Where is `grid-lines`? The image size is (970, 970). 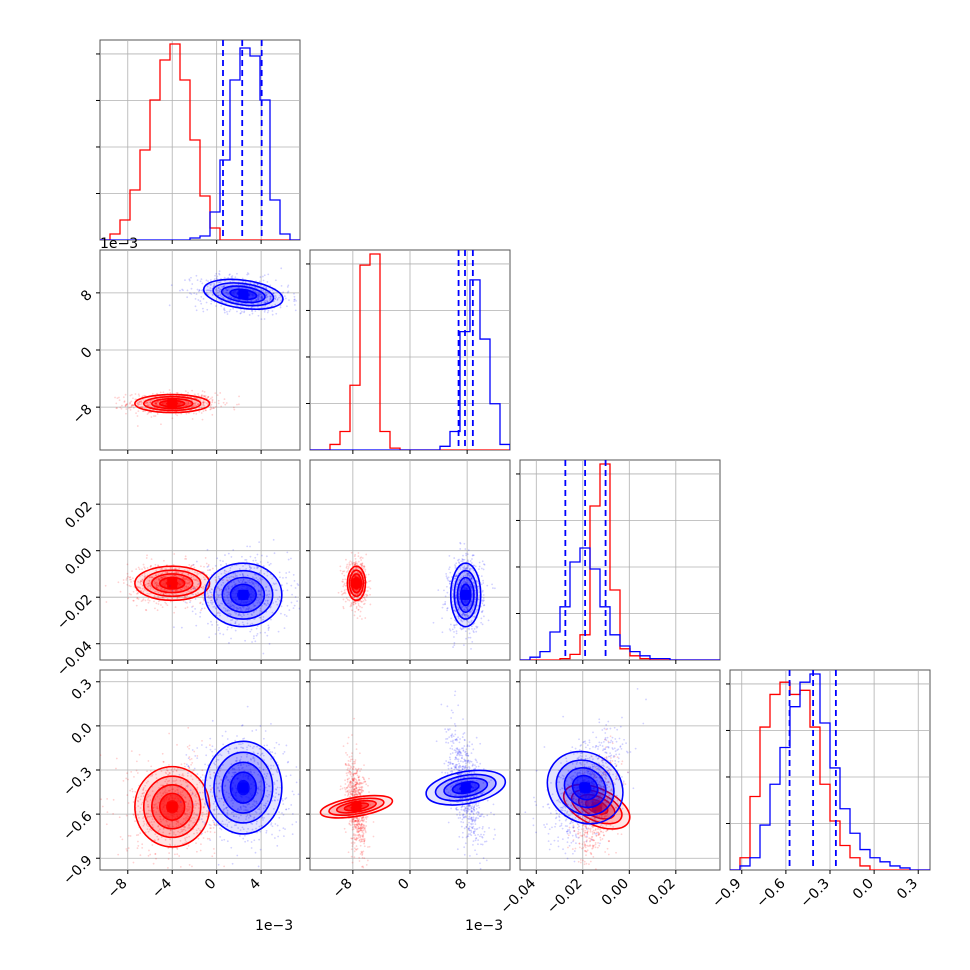 grid-lines is located at coordinates (410, 350).